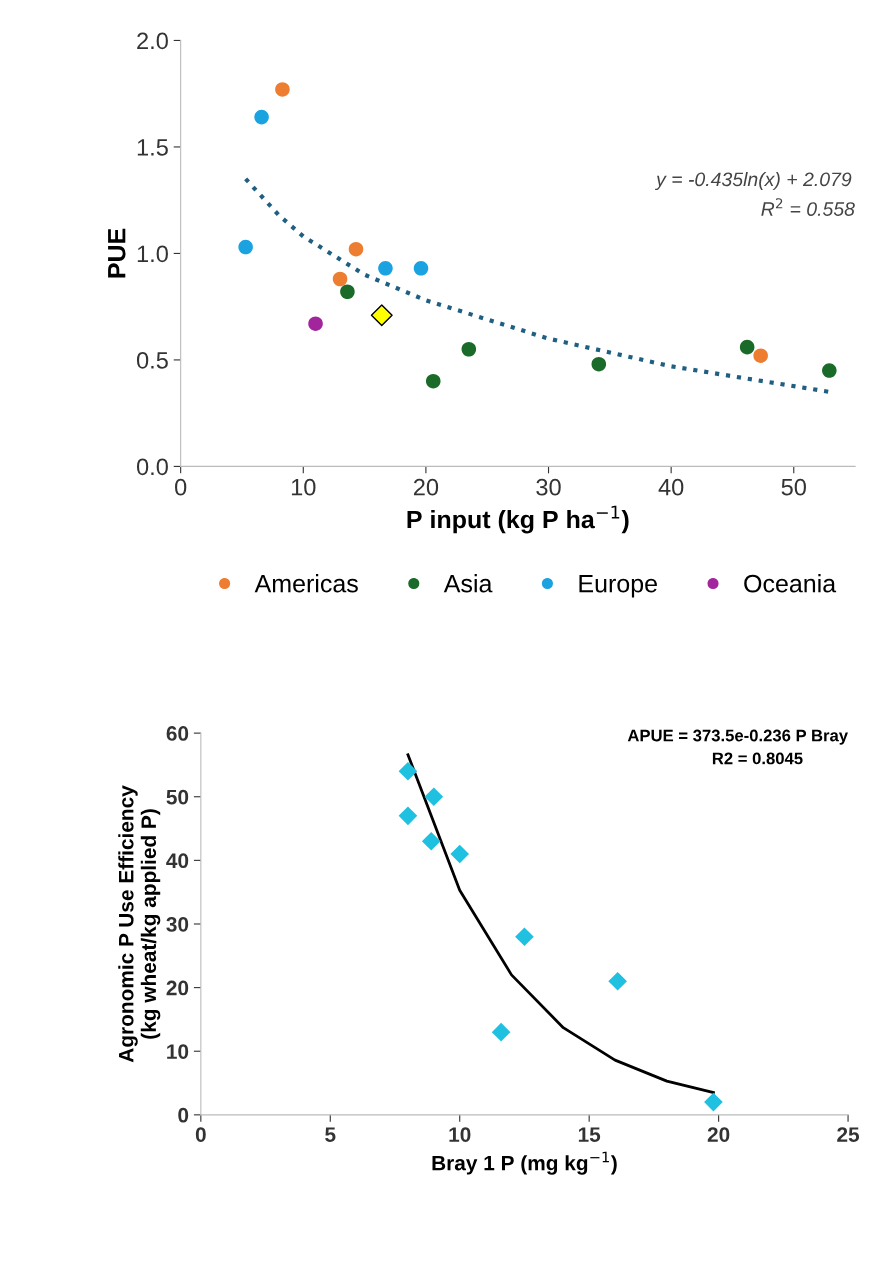  I want to click on legend-label: Asia, so click(468, 583).